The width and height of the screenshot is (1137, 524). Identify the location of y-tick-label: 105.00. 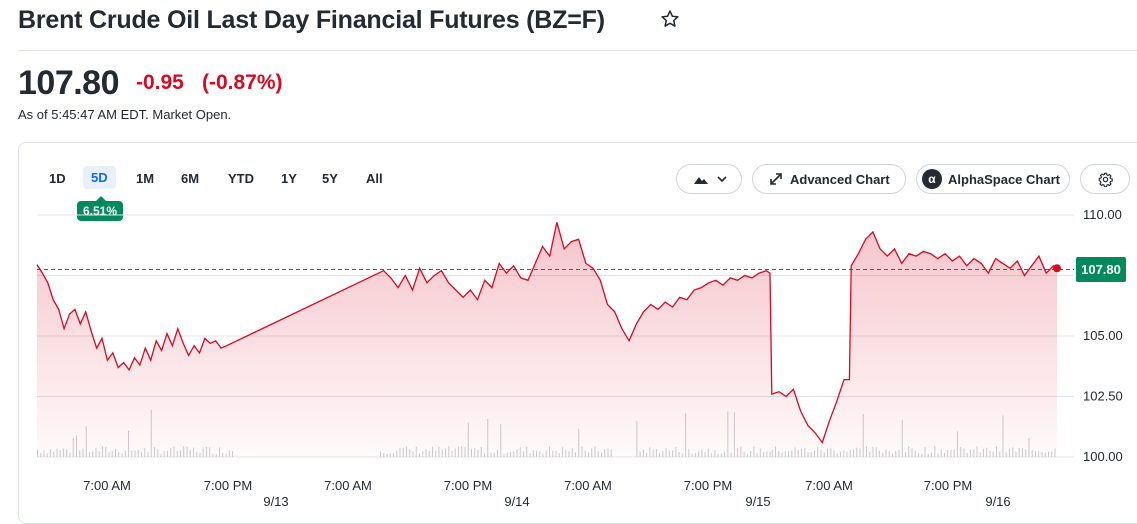
(1103, 335).